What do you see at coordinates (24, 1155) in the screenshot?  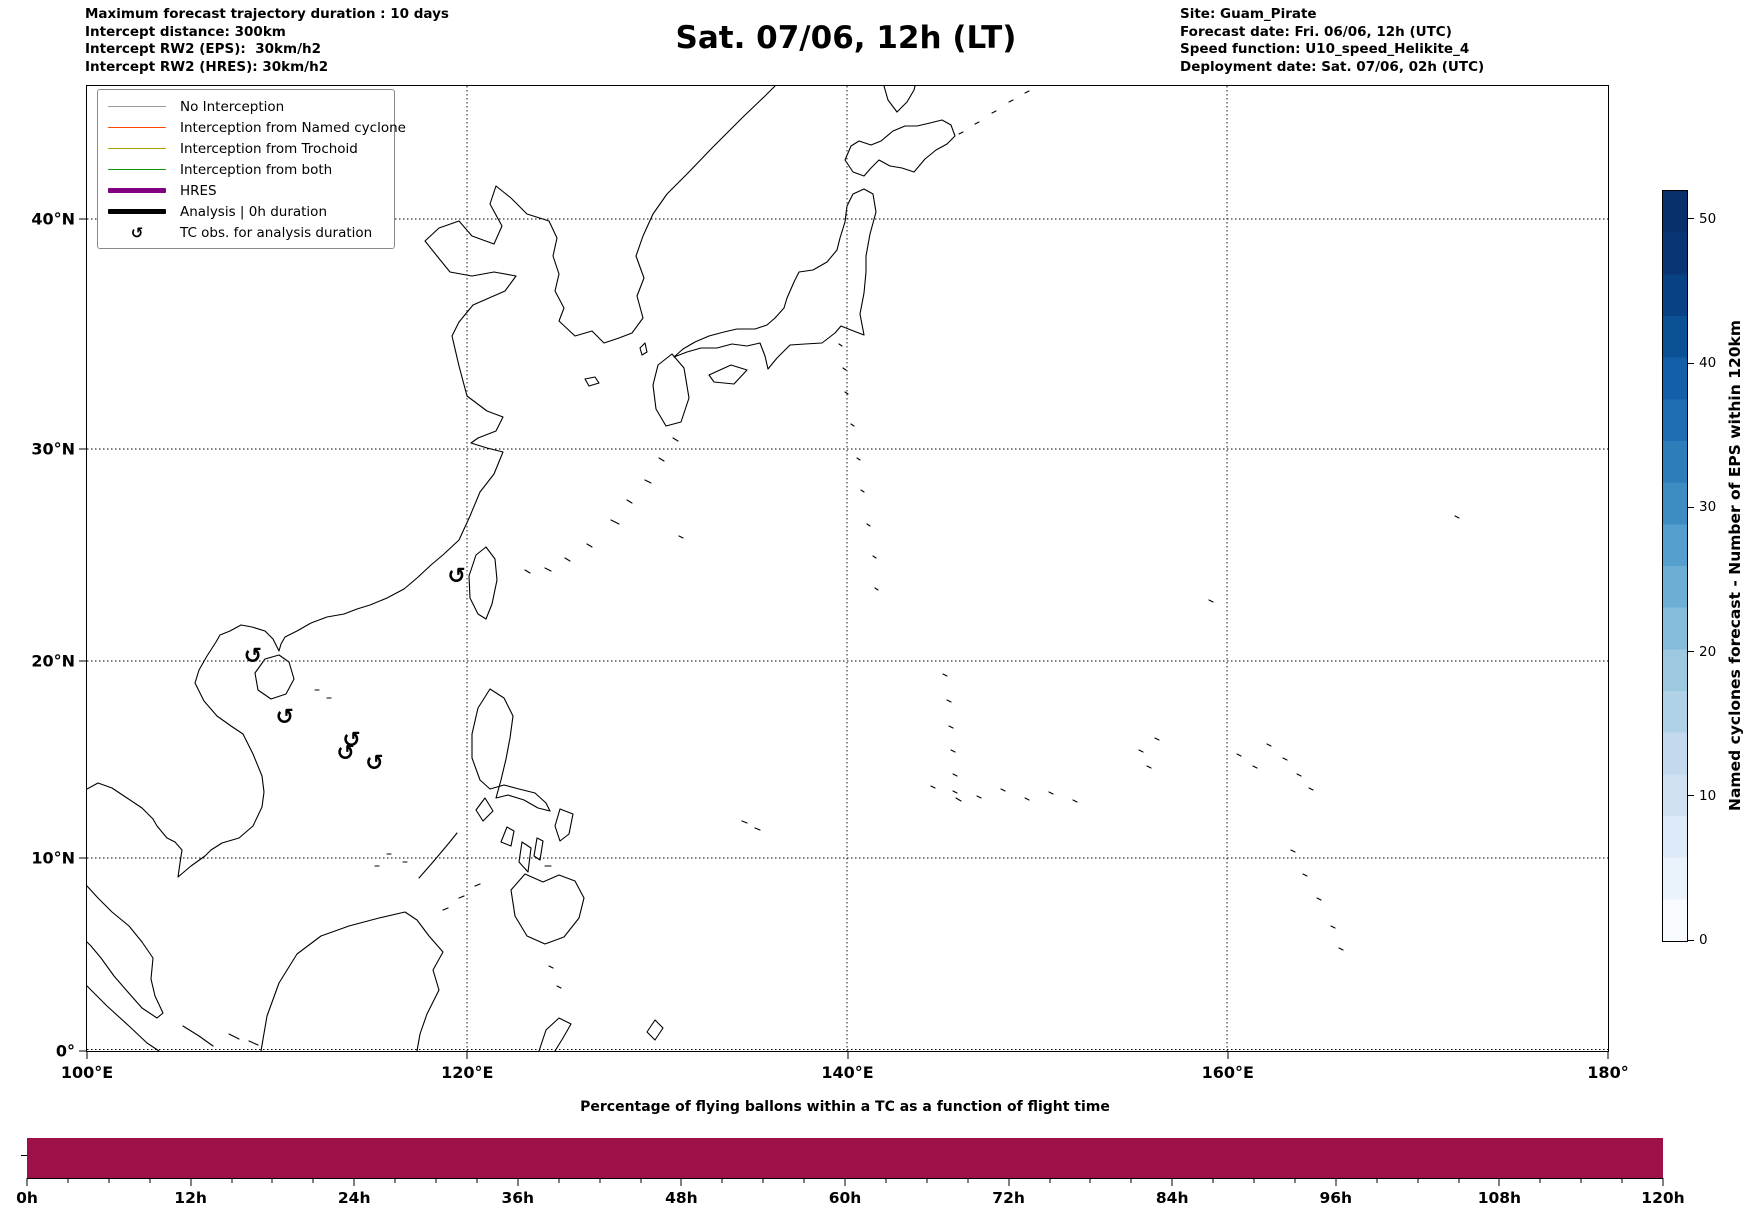 I see `flight-y-tick` at bounding box center [24, 1155].